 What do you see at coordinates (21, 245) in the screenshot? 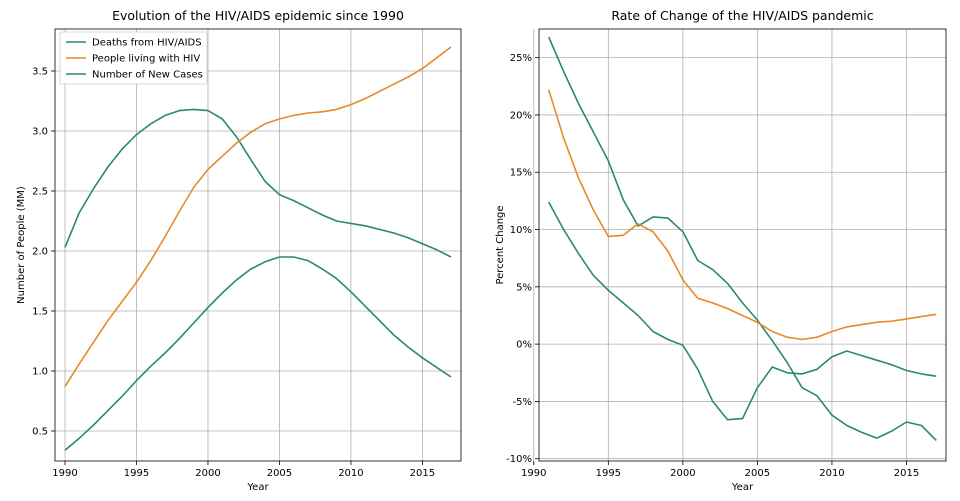
I see `y-axis-label: Number of People (MM)` at bounding box center [21, 245].